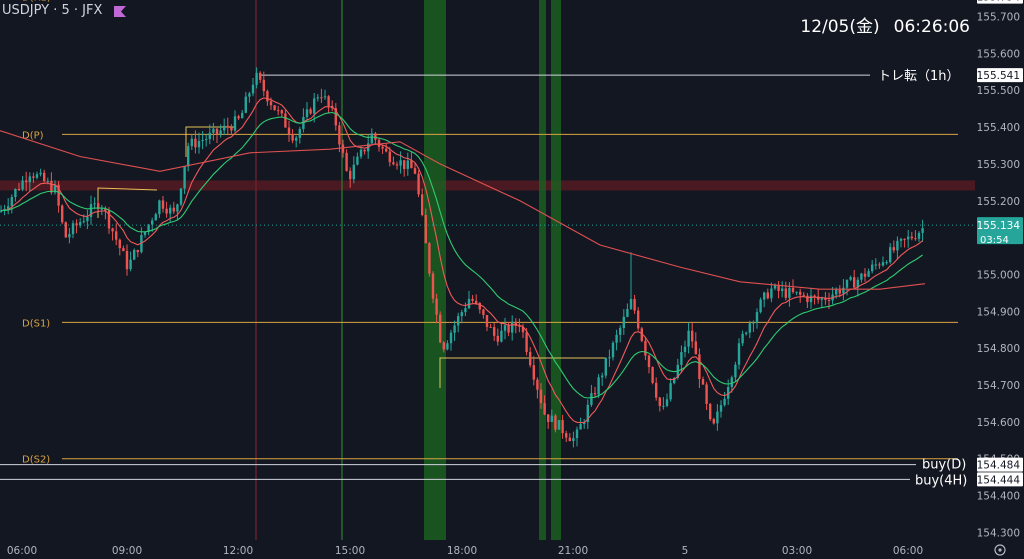 Image resolution: width=1024 pixels, height=559 pixels. What do you see at coordinates (998, 18) in the screenshot?
I see `y-tick-label: 155.700` at bounding box center [998, 18].